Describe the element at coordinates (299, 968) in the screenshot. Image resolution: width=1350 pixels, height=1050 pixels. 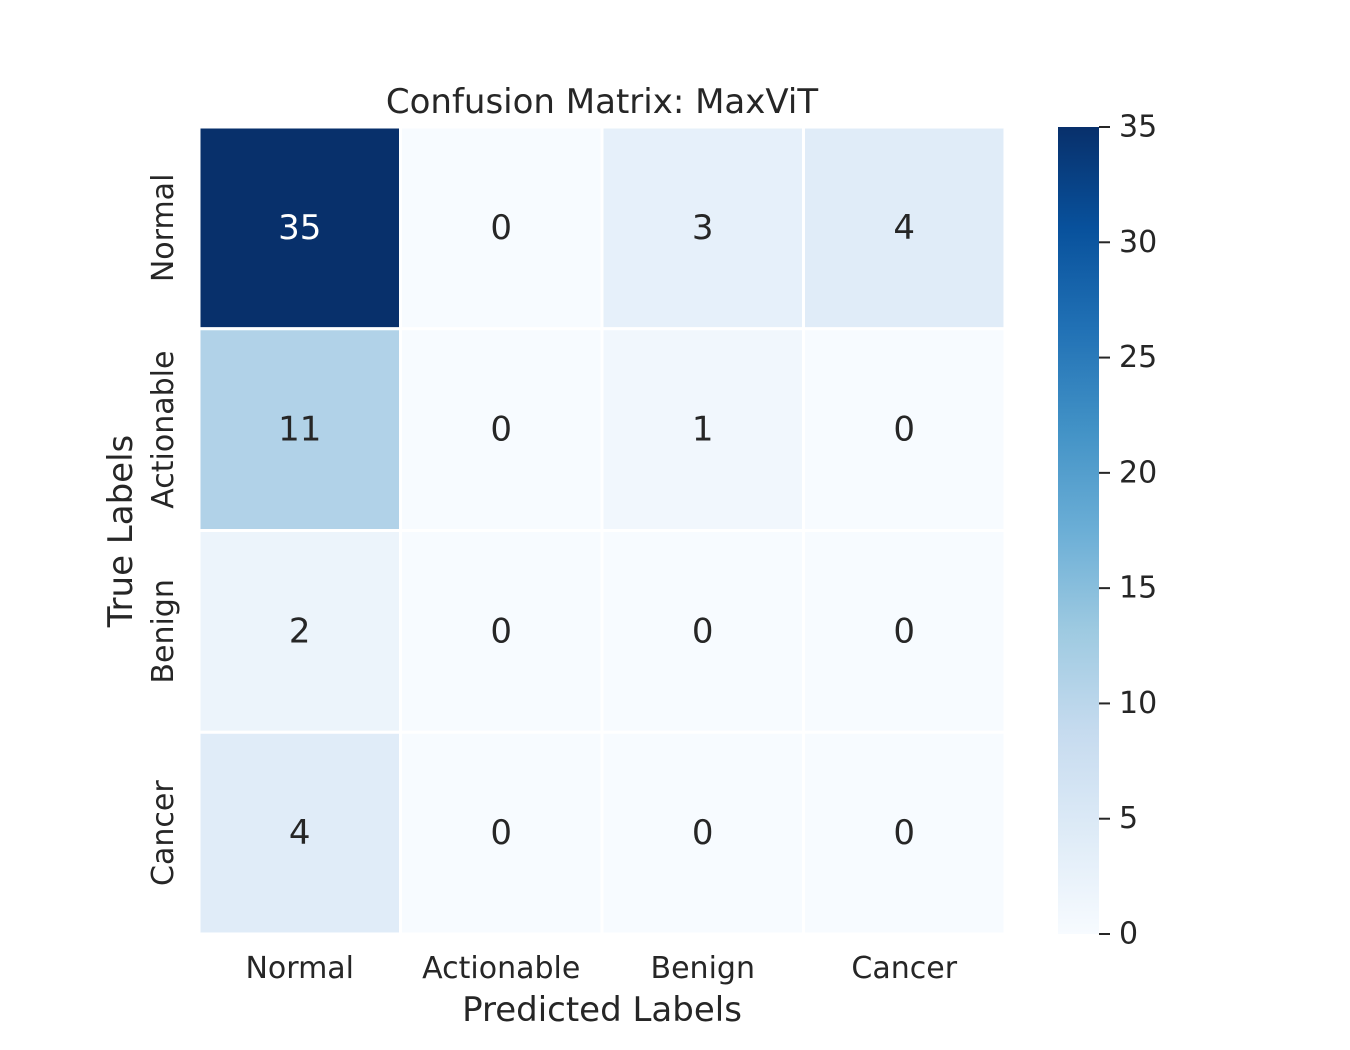
I see `x-tick-label: Normal` at that location.